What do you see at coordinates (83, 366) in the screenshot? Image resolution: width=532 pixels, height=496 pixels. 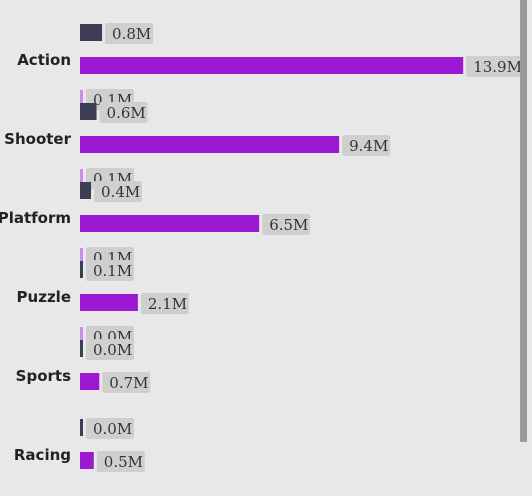 I see `category-group-sports: Sports 0.0M 0.7M` at bounding box center [83, 366].